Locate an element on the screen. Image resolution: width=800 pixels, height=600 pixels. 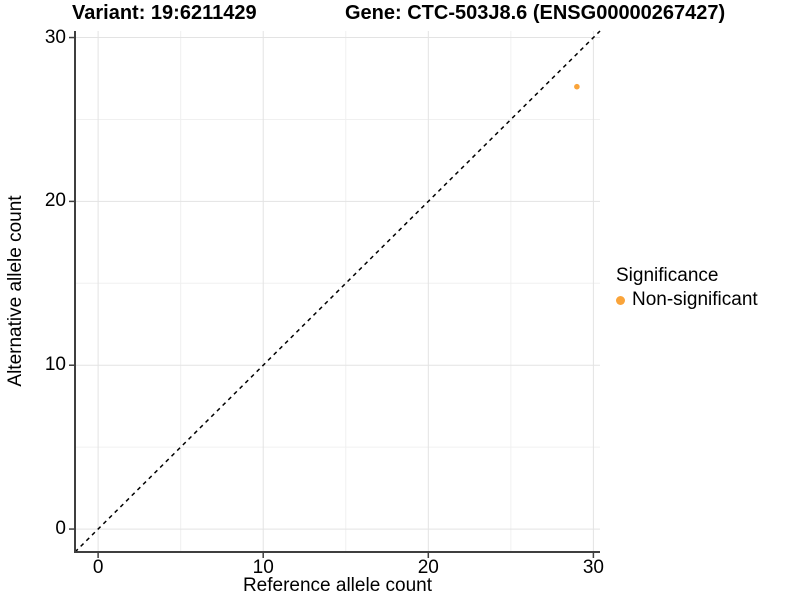
legend-item-label: Non-significant is located at coordinates (695, 299).